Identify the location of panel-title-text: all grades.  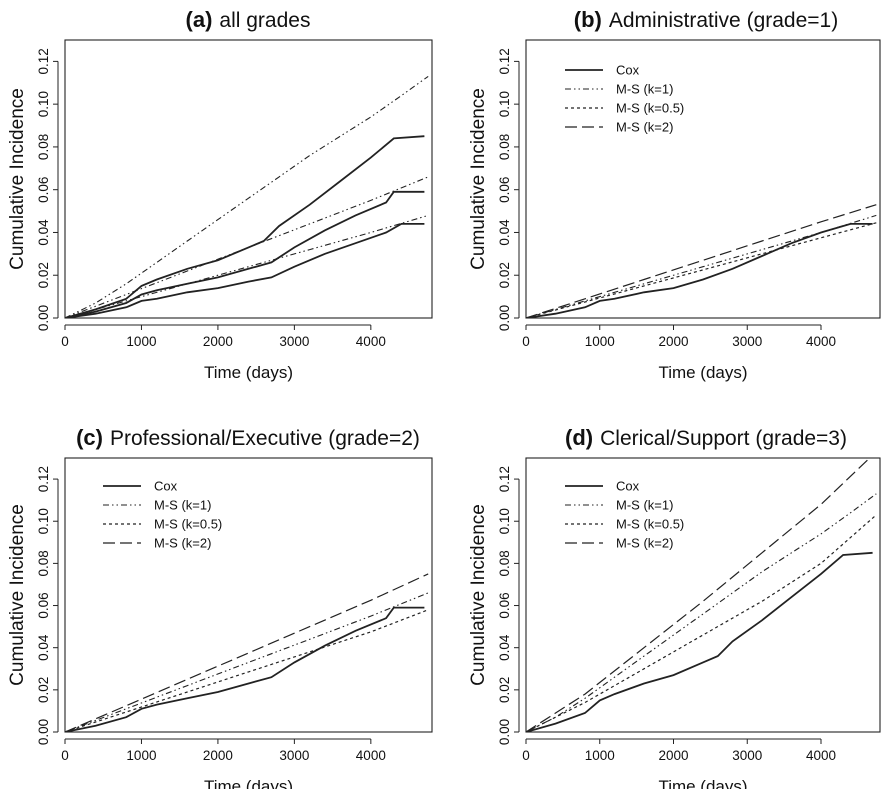
(264, 20).